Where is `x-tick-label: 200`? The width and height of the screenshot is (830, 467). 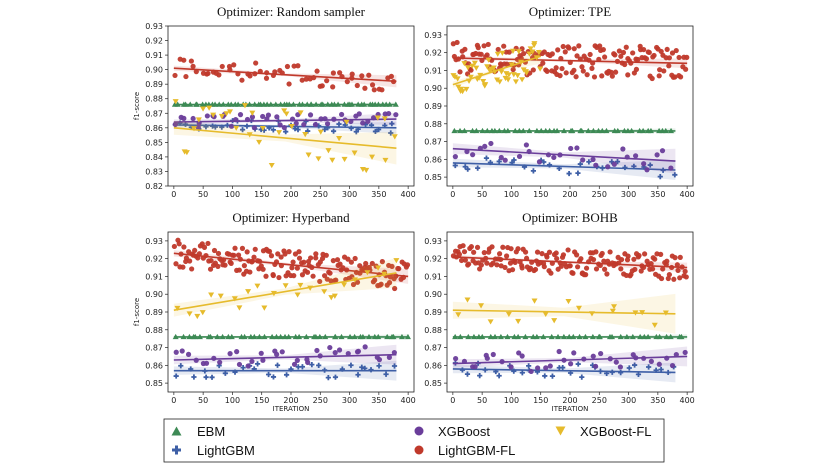 x-tick-label: 200 is located at coordinates (569, 400).